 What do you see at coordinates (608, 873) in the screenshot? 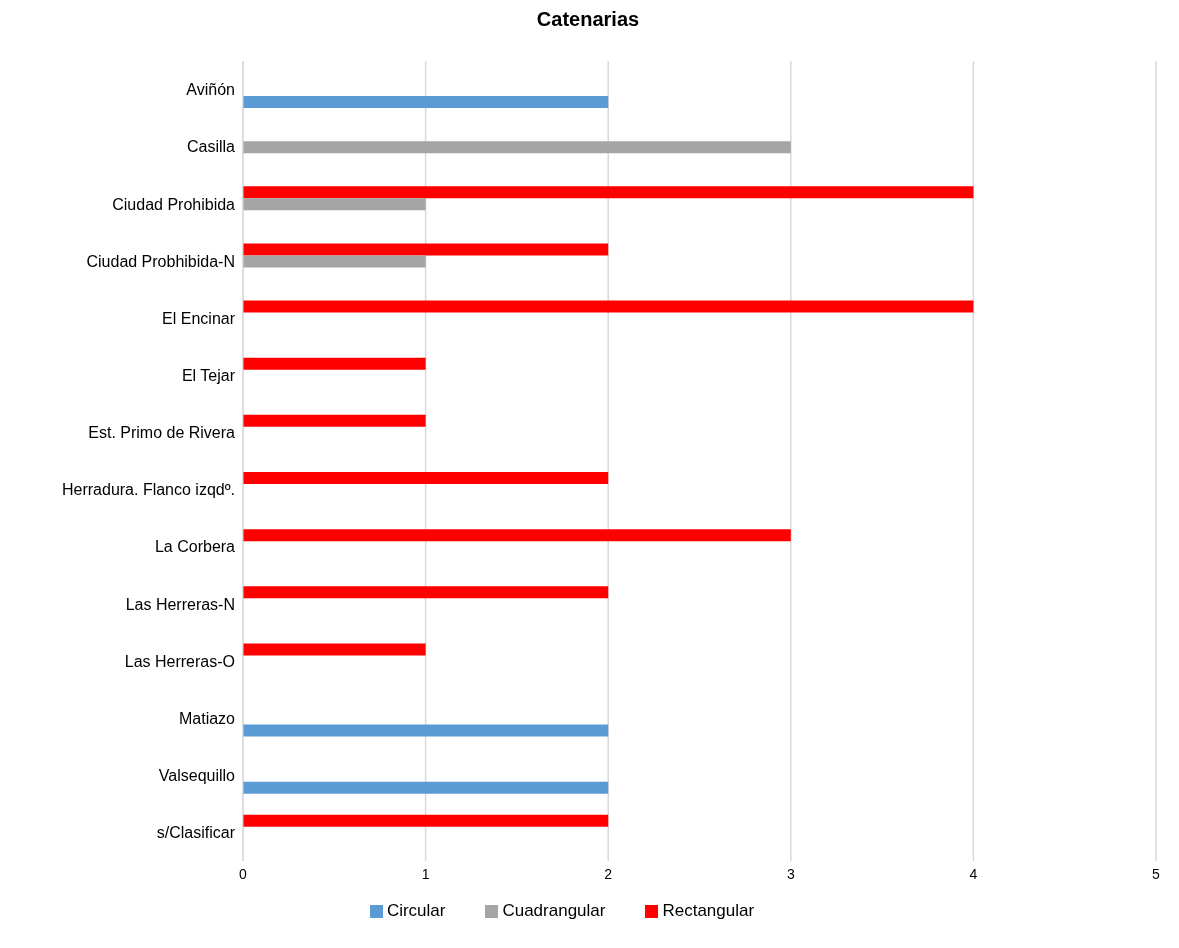
I see `x-tick-label: 2` at bounding box center [608, 873].